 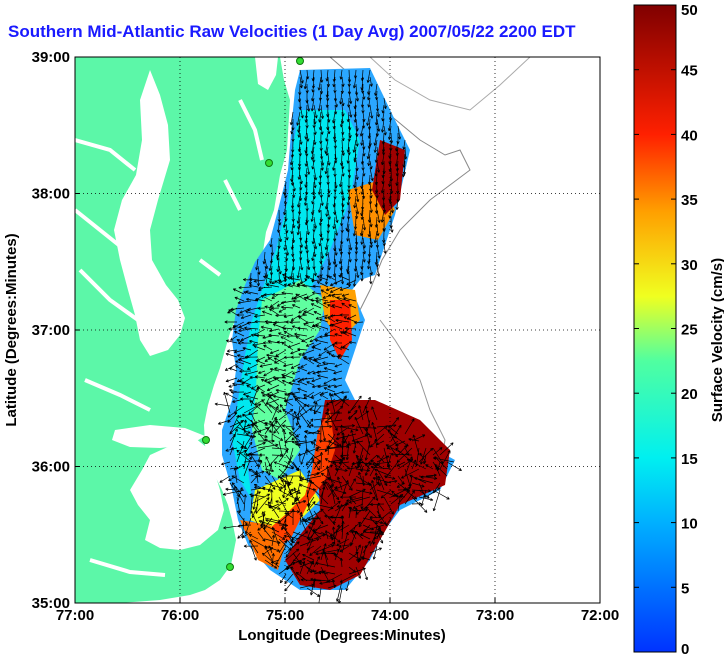 What do you see at coordinates (149, 213) in the screenshot?
I see `chesapeake-bay` at bounding box center [149, 213].